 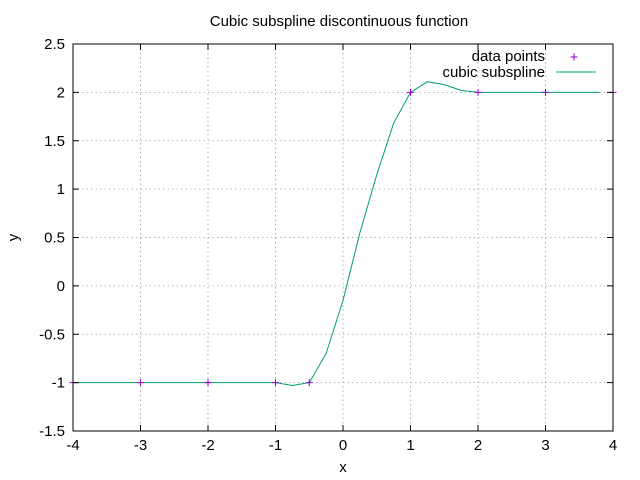 I want to click on x-tick-label: 3, so click(x=545, y=445).